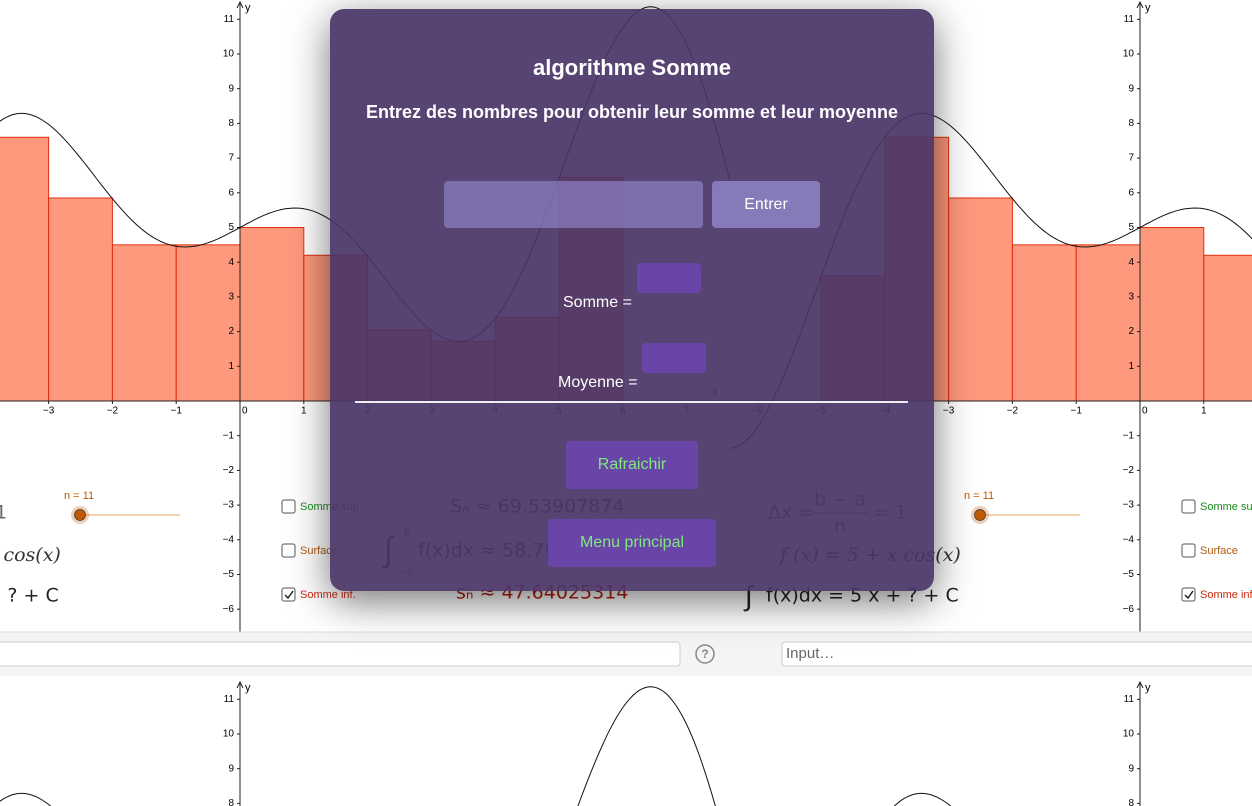 The height and width of the screenshot is (806, 1252). What do you see at coordinates (632, 543) in the screenshot?
I see `menu-button: Menu principal` at bounding box center [632, 543].